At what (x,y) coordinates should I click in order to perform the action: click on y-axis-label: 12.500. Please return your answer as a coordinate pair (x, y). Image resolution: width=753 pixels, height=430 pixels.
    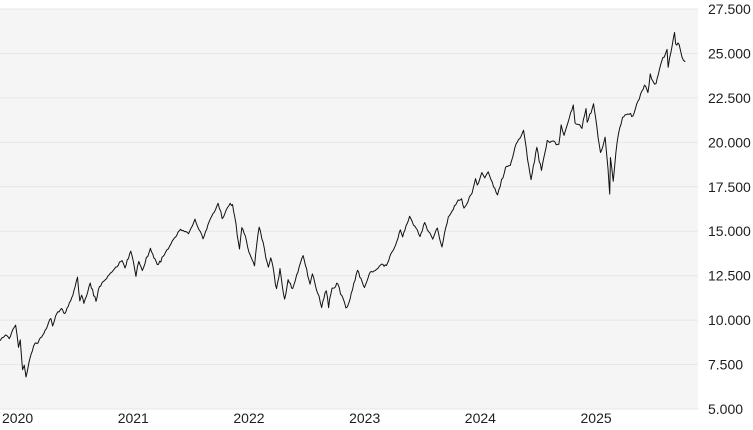
    Looking at the image, I should click on (729, 276).